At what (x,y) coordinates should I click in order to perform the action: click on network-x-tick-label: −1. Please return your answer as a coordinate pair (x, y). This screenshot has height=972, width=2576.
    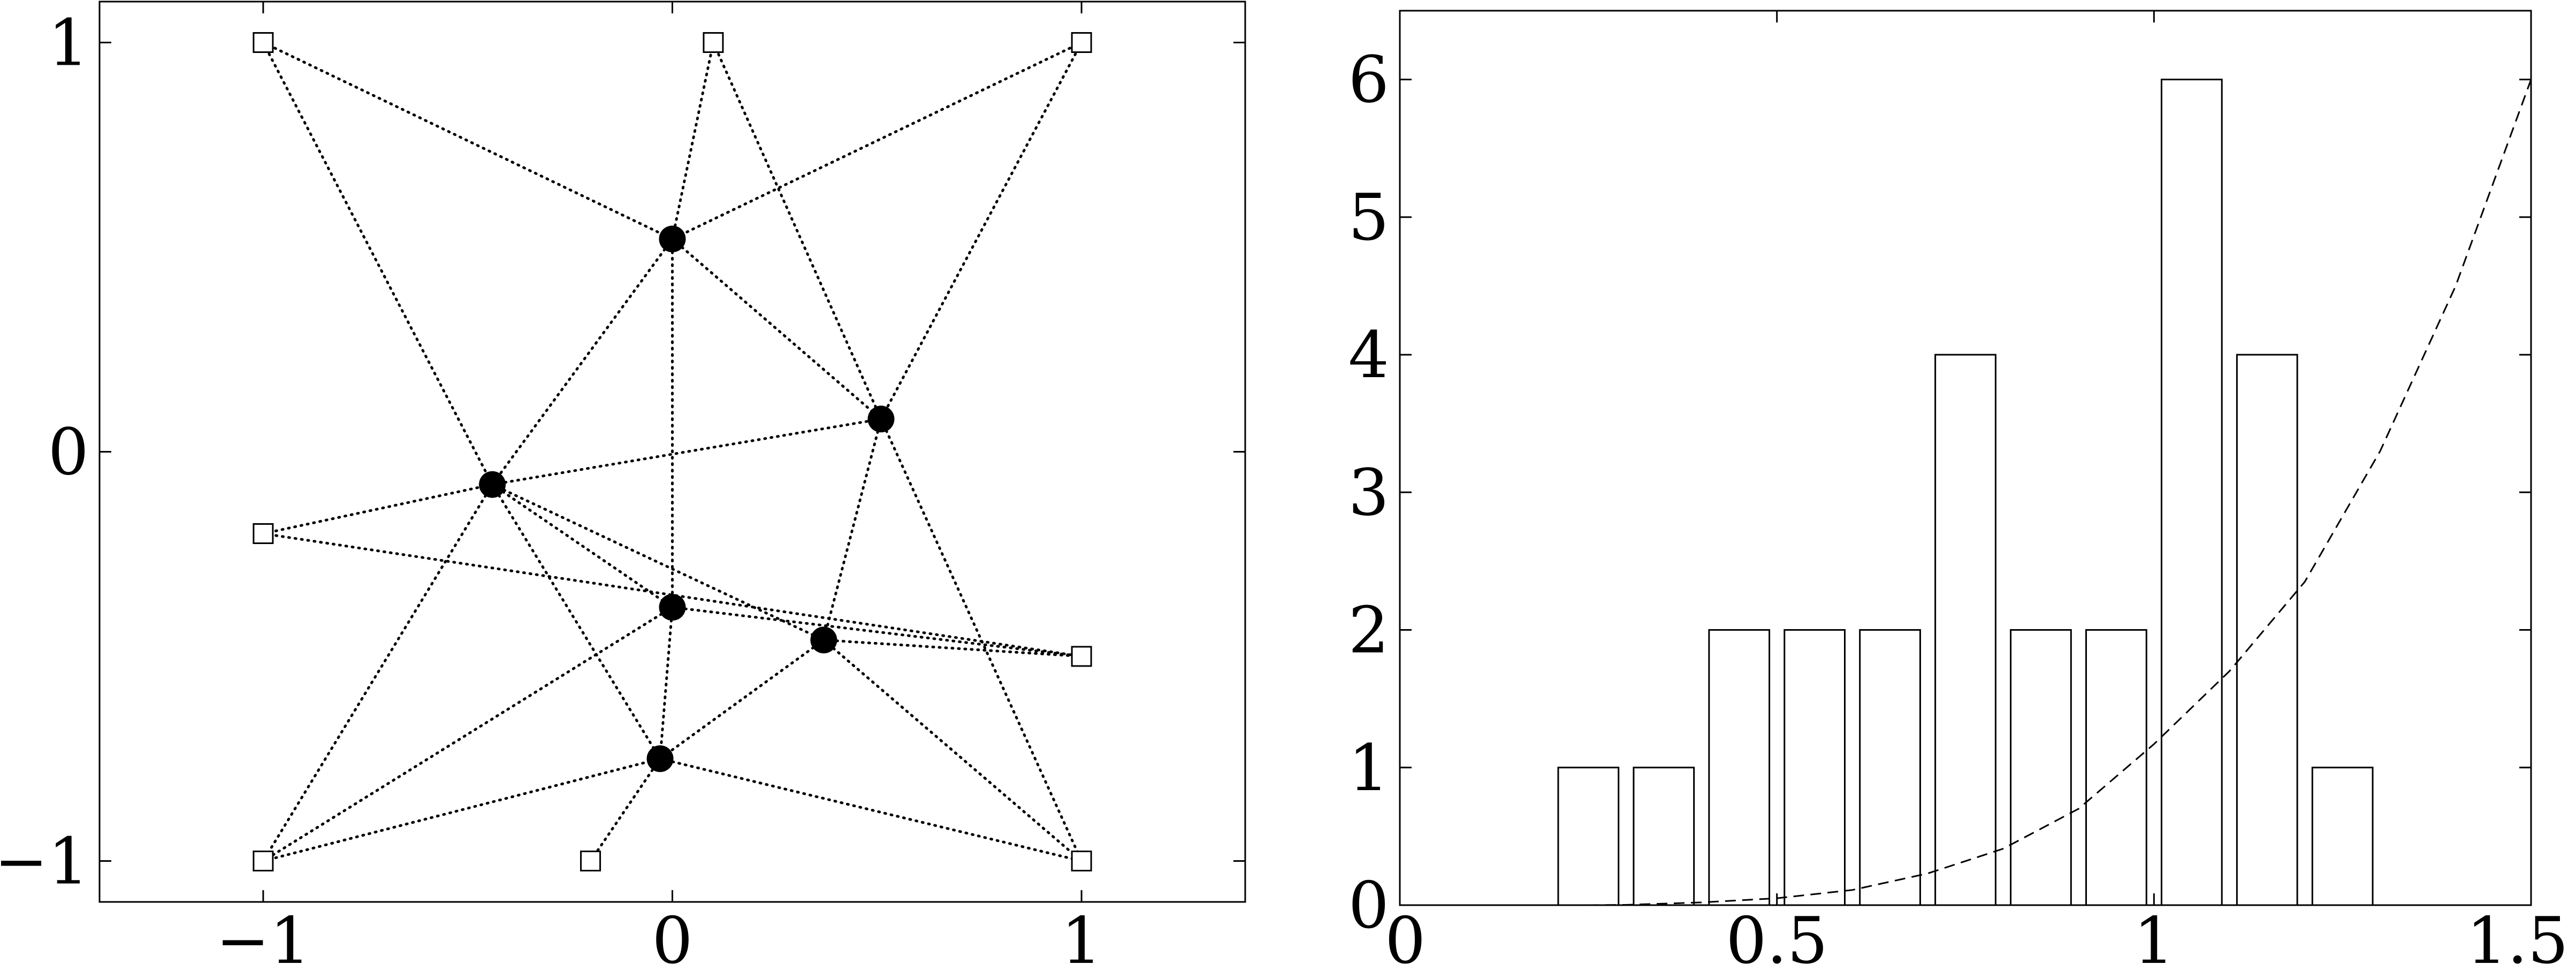
    Looking at the image, I should click on (263, 936).